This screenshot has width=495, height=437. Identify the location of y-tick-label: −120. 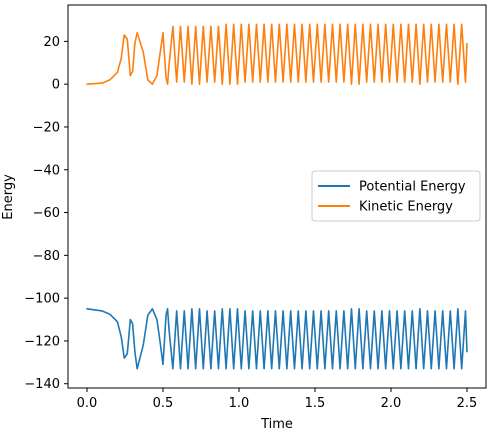
(42, 341).